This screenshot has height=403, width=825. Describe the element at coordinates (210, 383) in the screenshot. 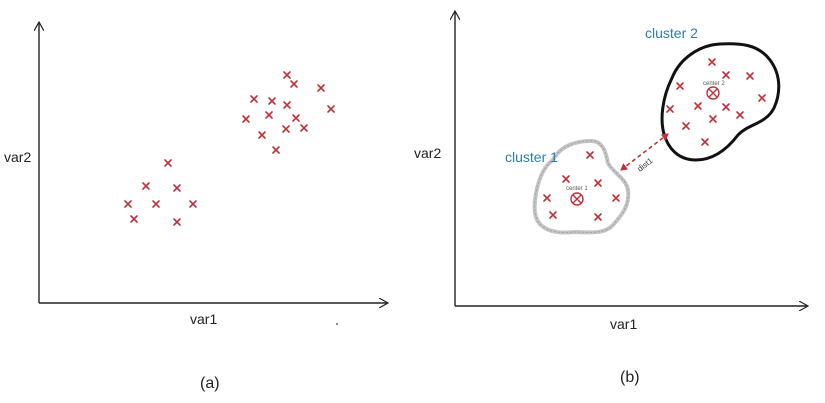

I see `caption-a: (a)` at that location.